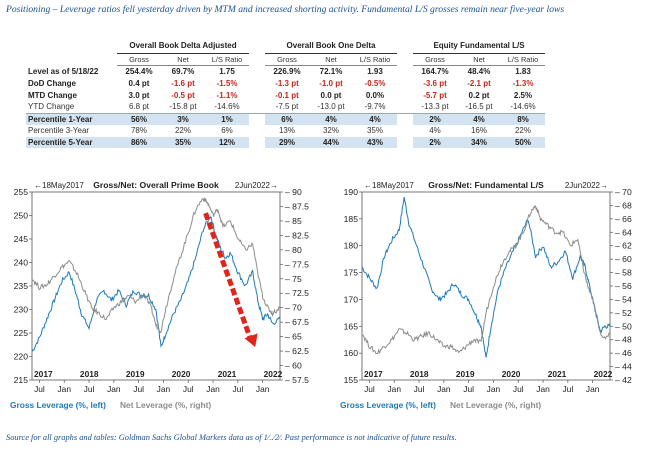 This screenshot has width=660, height=458. Describe the element at coordinates (331, 84) in the screenshot. I see `table-cell: -1.0 pt` at that location.